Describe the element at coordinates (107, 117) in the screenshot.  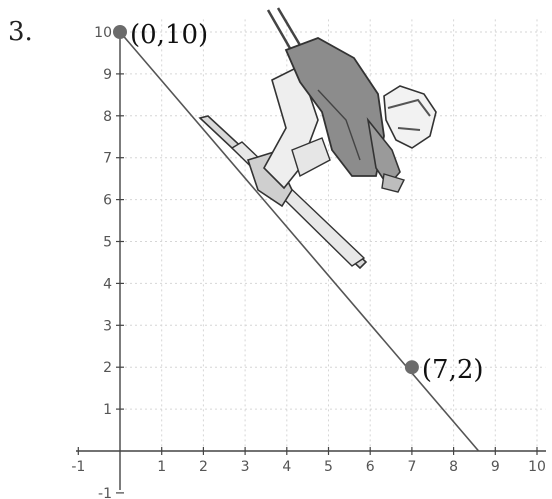
I see `y-tick-label: 8` at that location.